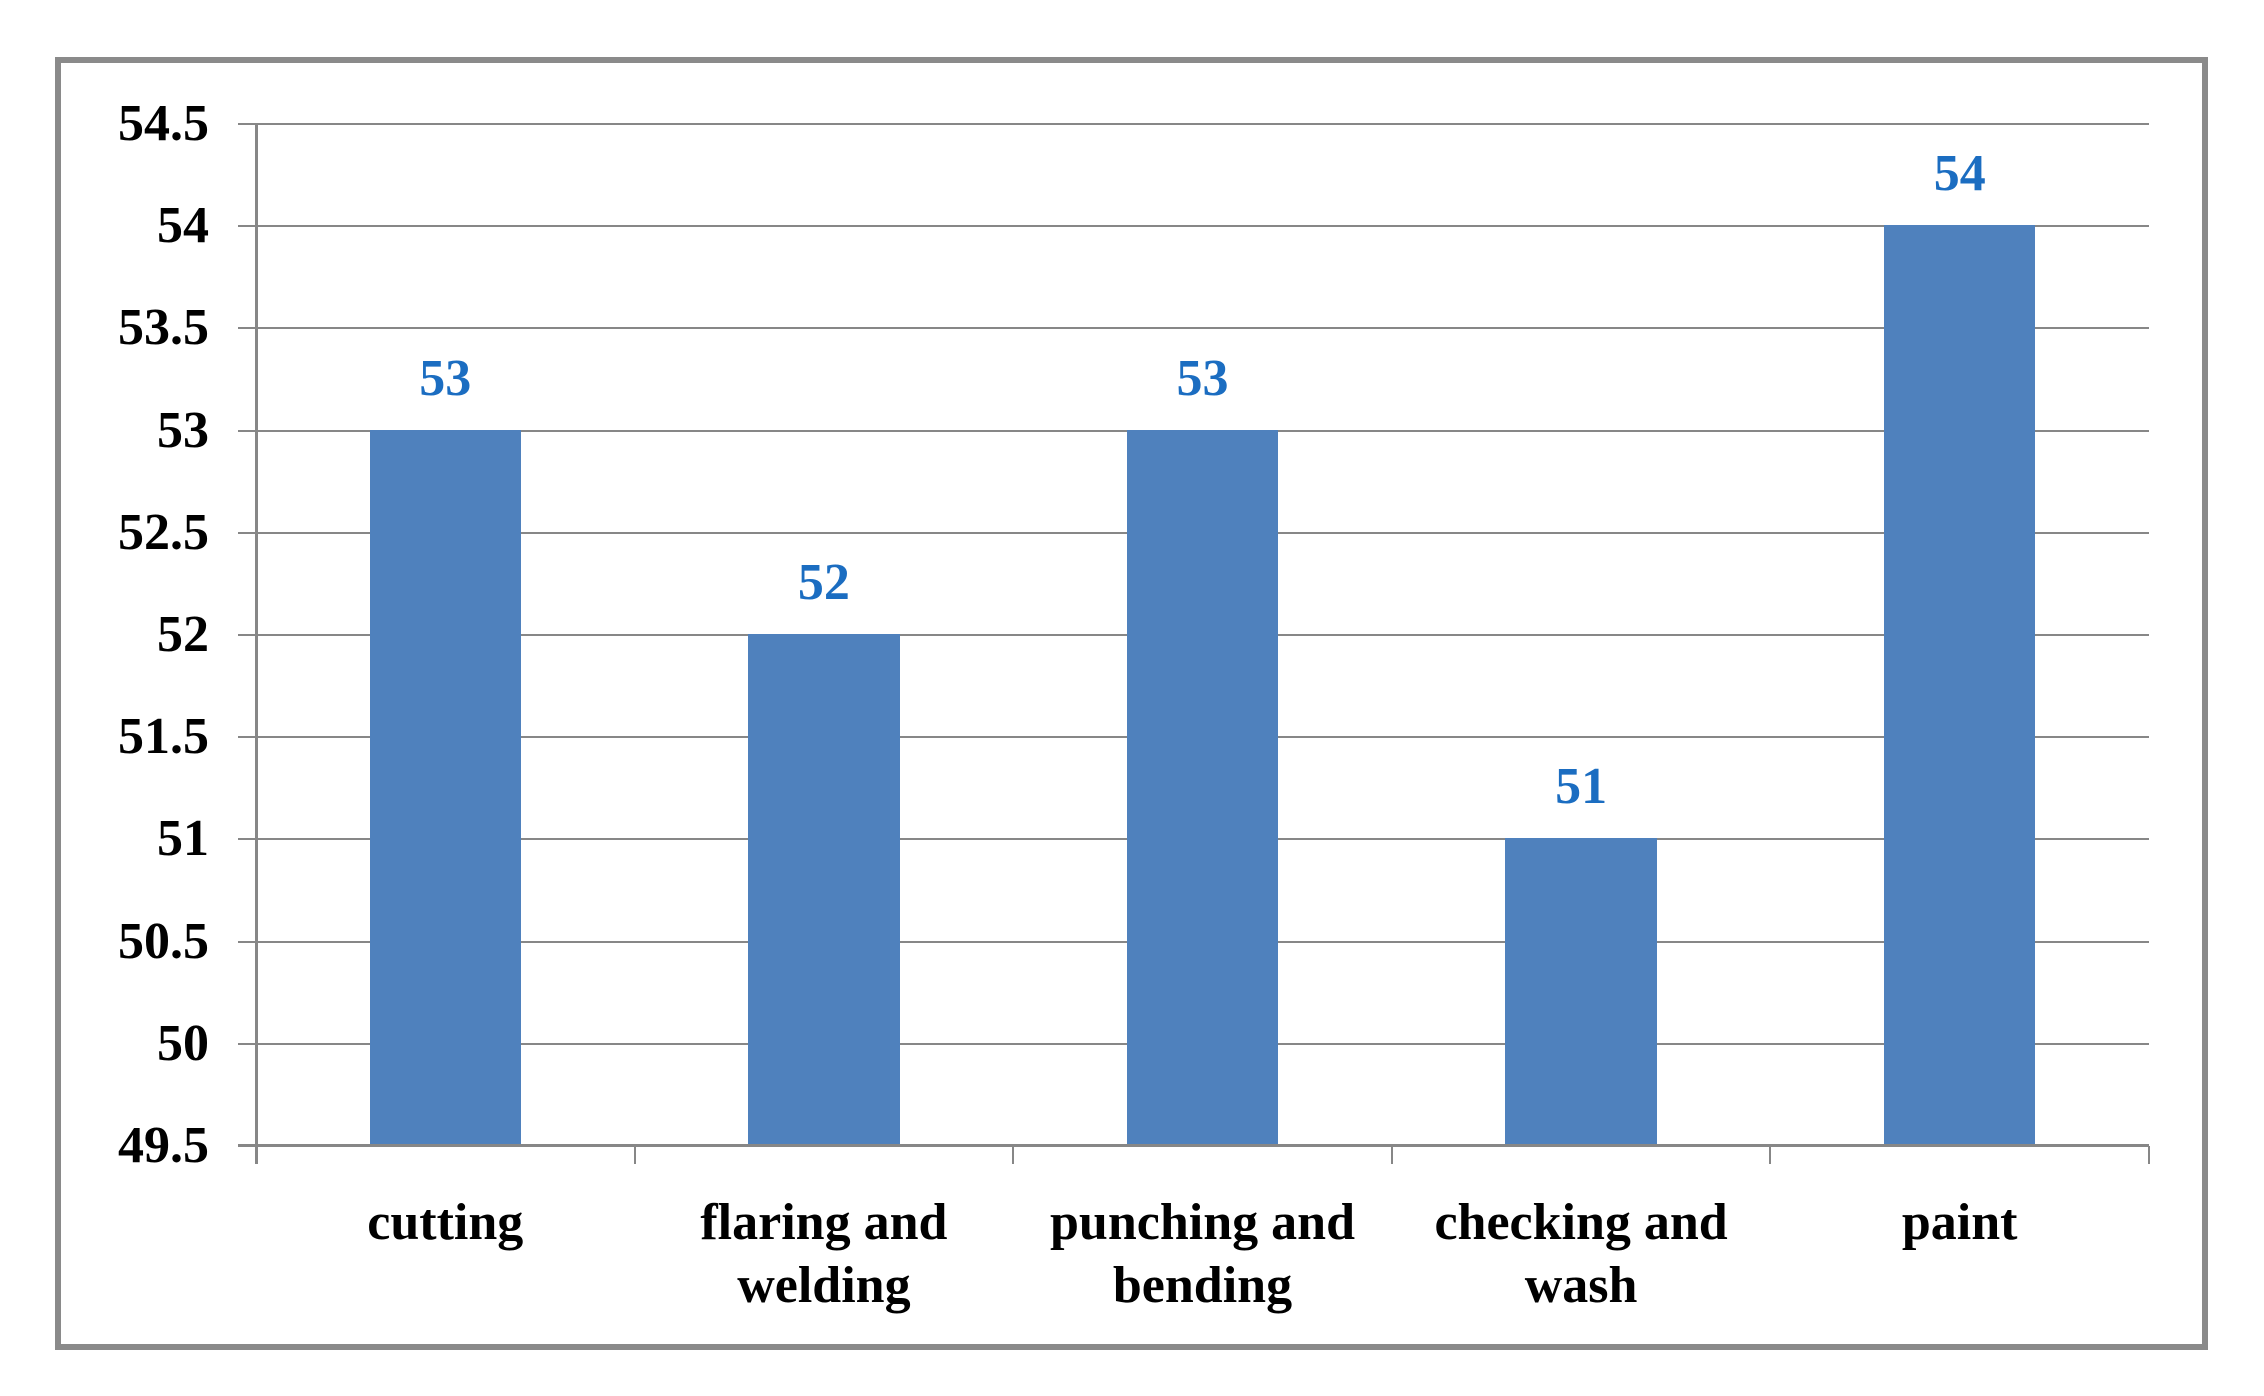 This screenshot has height=1396, width=2264. What do you see at coordinates (163, 737) in the screenshot?
I see `y-tick-label: 51.5` at bounding box center [163, 737].